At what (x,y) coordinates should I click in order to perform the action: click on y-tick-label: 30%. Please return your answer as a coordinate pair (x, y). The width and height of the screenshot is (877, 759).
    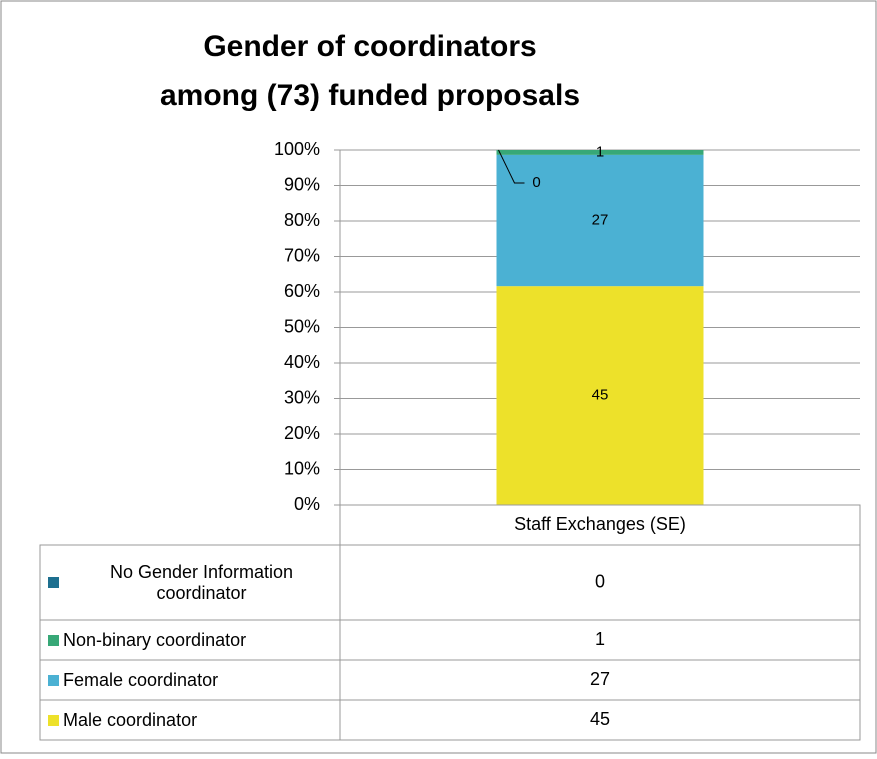
    Looking at the image, I should click on (302, 397).